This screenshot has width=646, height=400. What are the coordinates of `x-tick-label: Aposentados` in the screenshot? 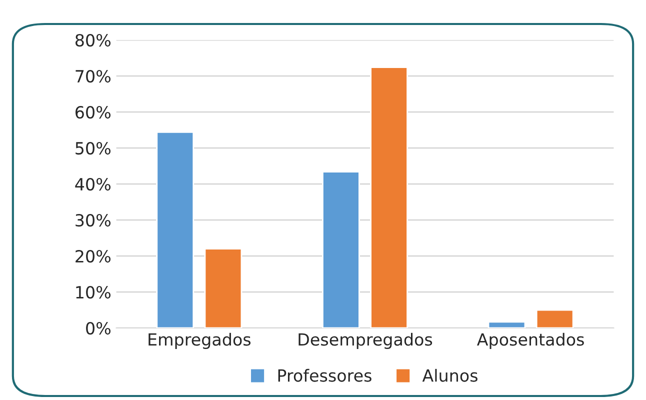 It's located at (530, 340).